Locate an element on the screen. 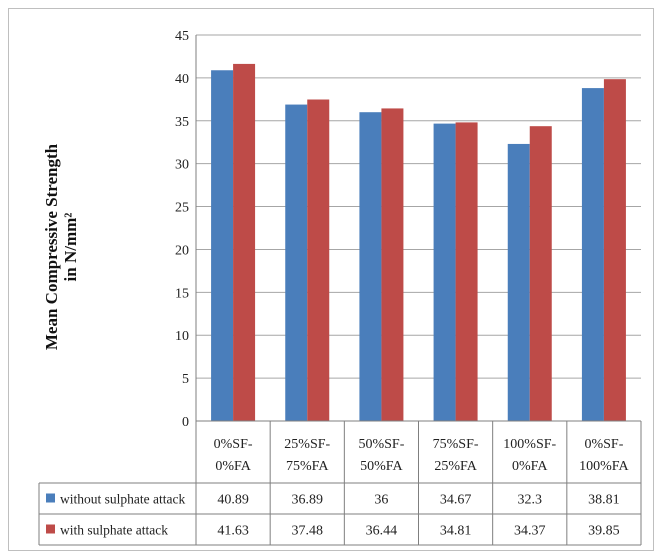  y-tick-label: 25 is located at coordinates (182, 208).